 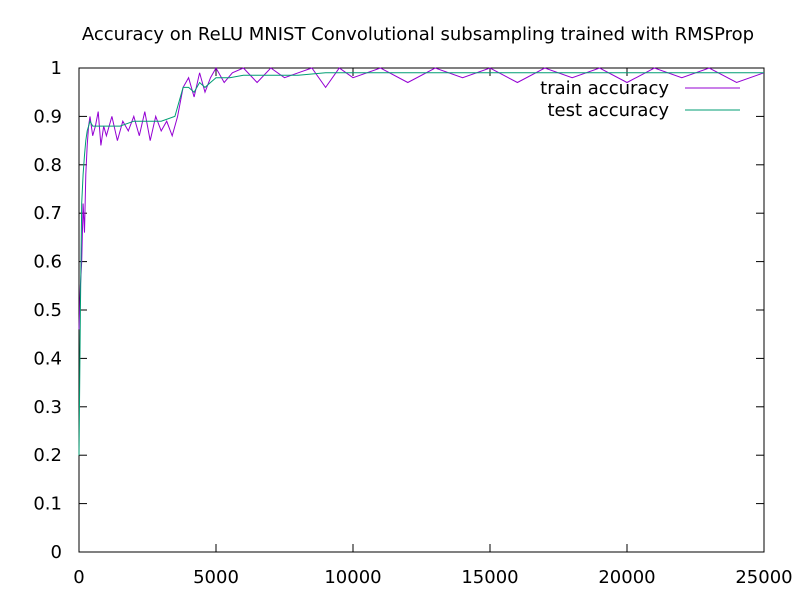 I want to click on y-tick-label: 0.7, so click(x=47, y=213).